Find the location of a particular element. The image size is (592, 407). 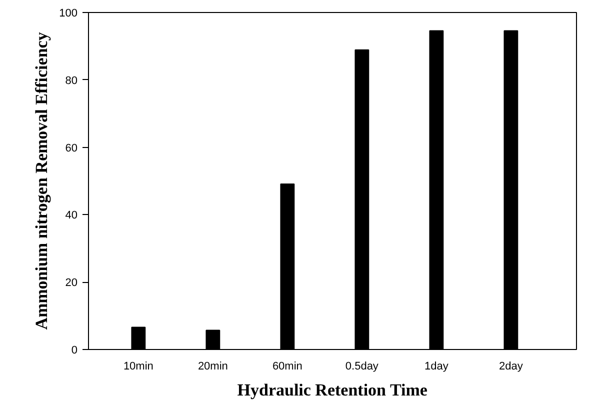

x-tick-label: 1day is located at coordinates (436, 366).